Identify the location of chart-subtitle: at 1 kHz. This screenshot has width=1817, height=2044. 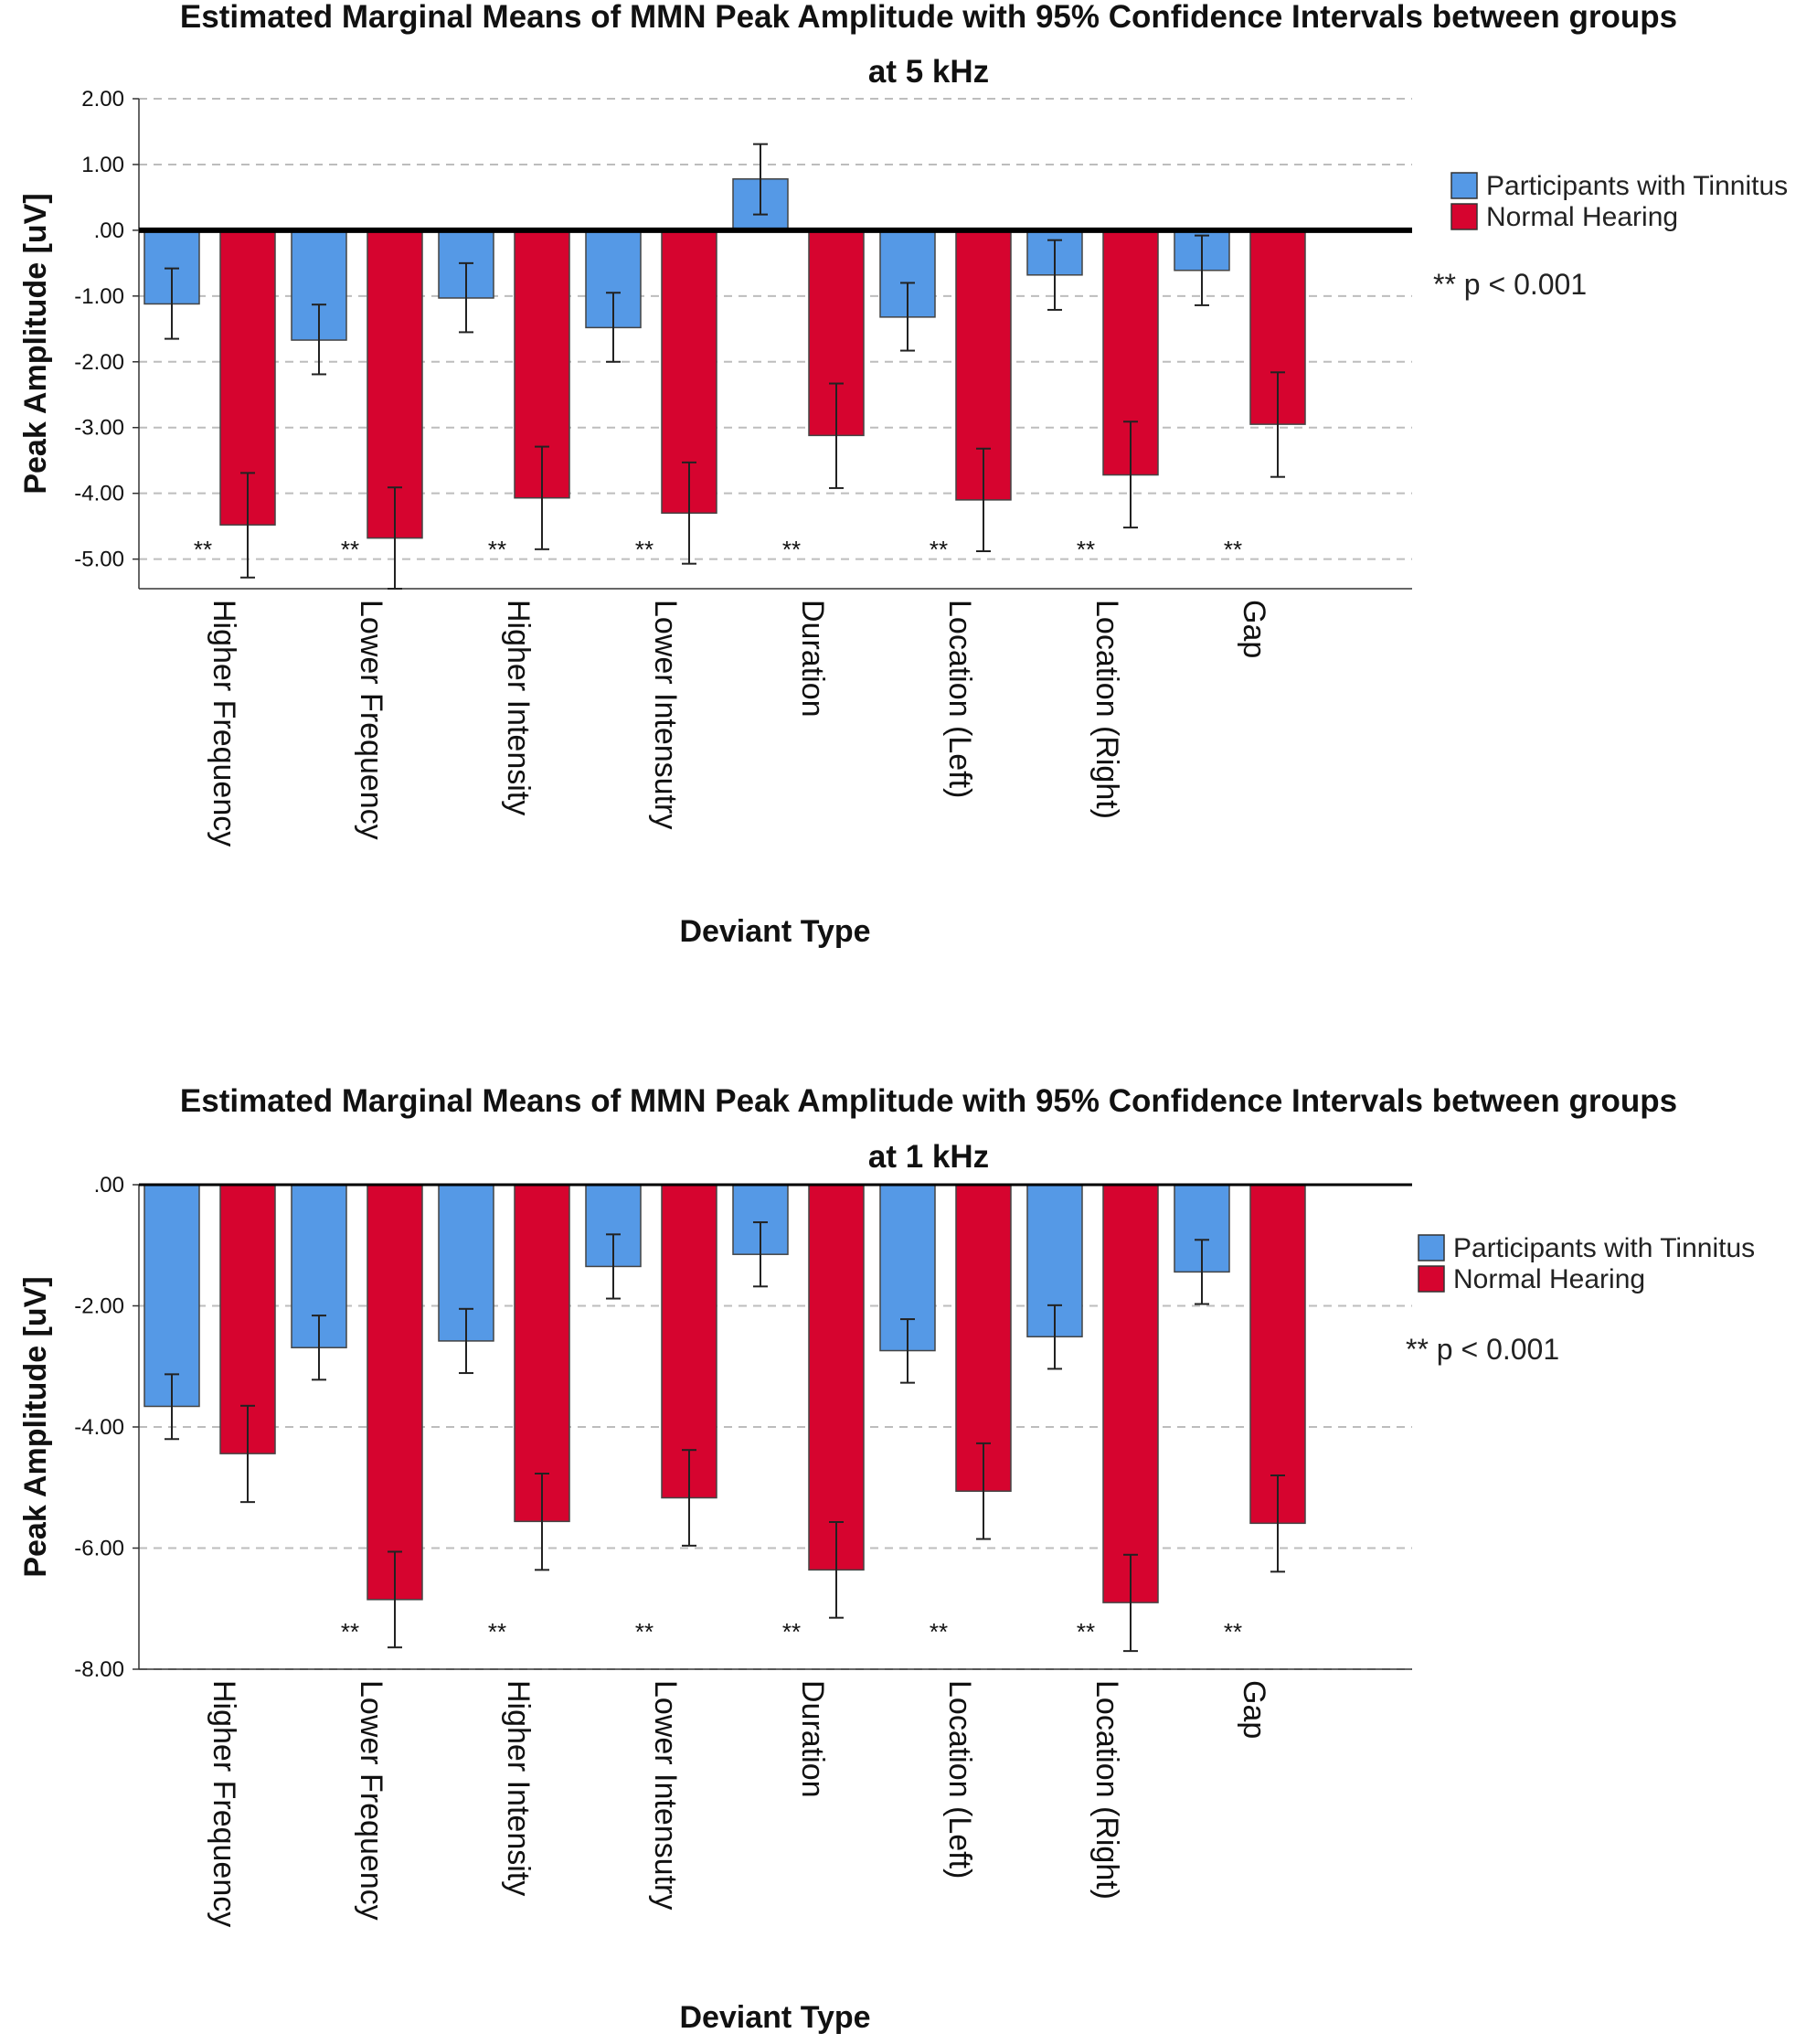
(929, 1157).